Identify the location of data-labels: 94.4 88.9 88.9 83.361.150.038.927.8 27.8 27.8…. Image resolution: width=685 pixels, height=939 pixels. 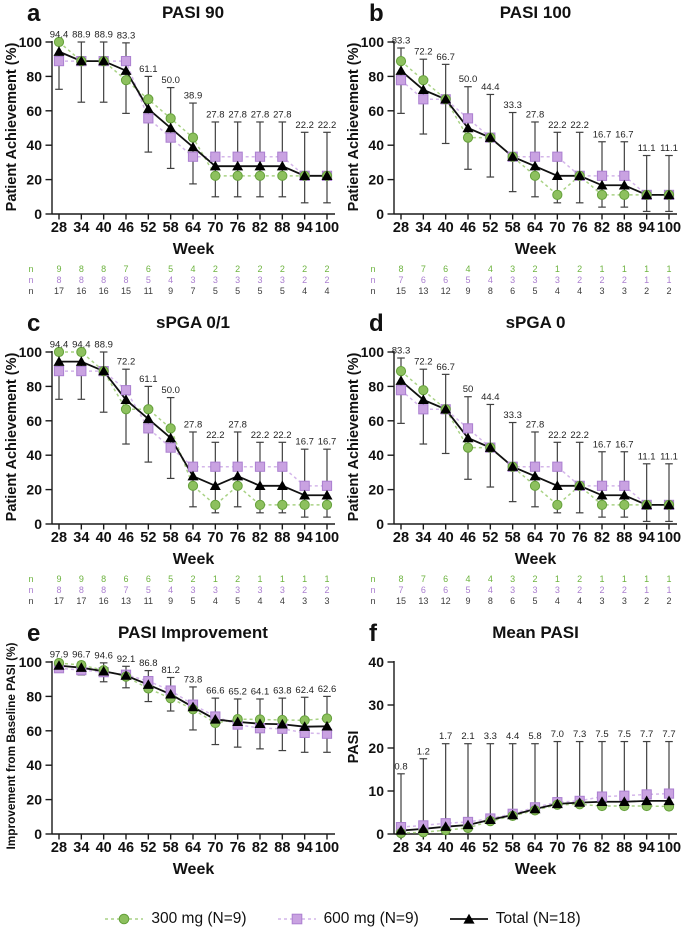
(193, 80).